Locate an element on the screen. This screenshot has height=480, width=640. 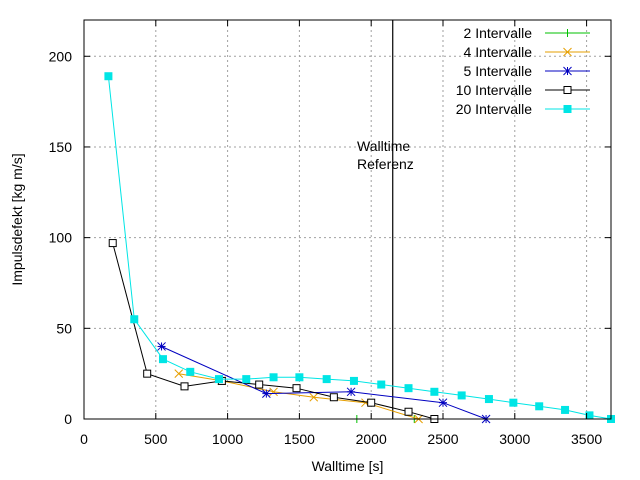
x-tick-label: 2000 is located at coordinates (371, 439).